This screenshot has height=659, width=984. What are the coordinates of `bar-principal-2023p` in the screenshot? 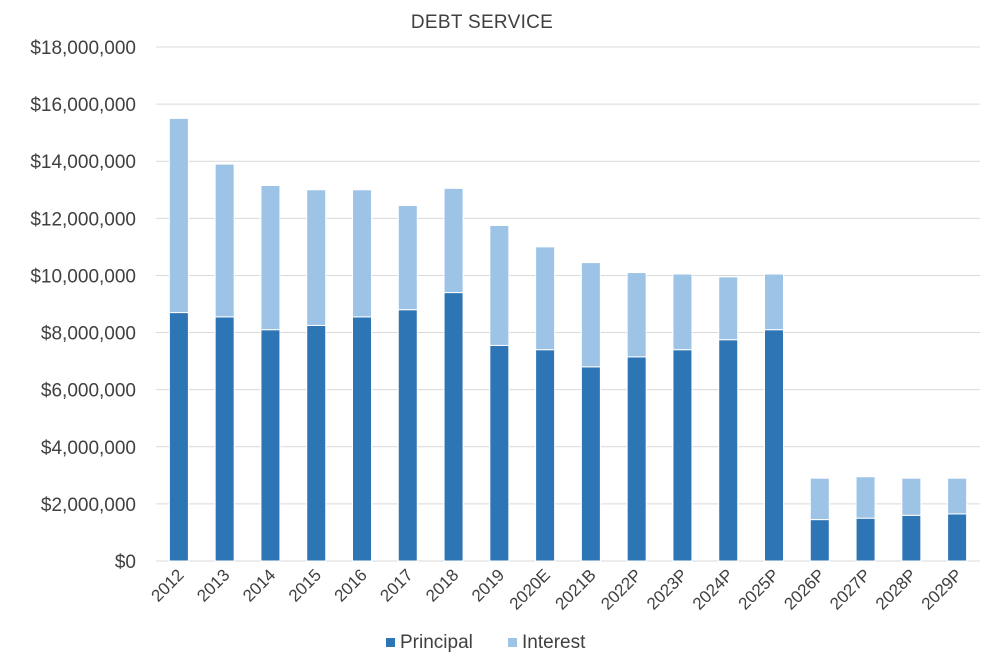 It's located at (682, 455).